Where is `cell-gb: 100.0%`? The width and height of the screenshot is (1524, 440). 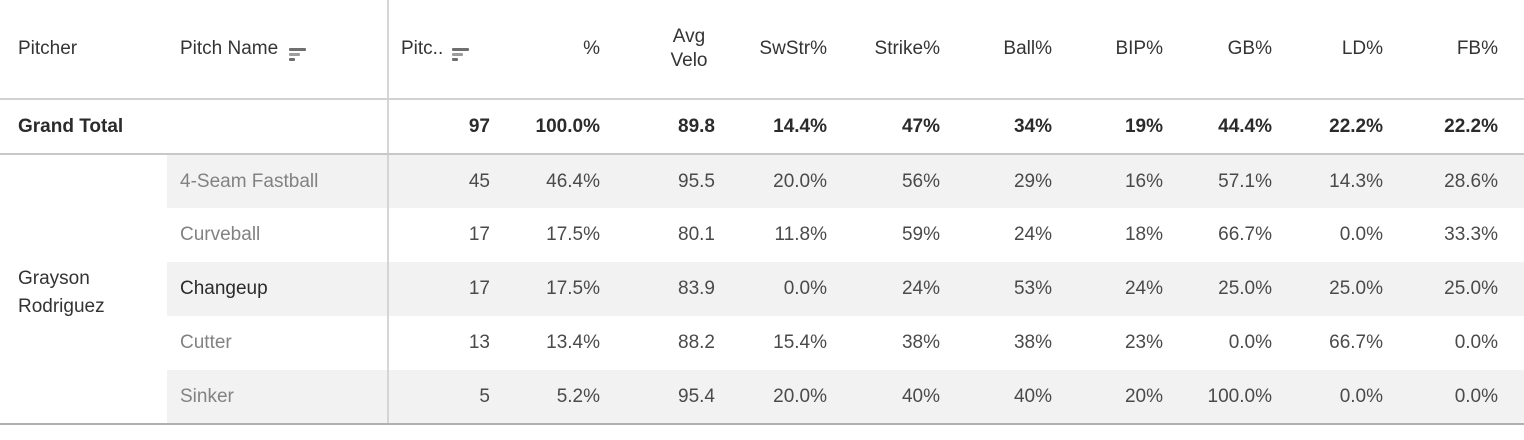
cell-gb: 100.0% is located at coordinates (1231, 397).